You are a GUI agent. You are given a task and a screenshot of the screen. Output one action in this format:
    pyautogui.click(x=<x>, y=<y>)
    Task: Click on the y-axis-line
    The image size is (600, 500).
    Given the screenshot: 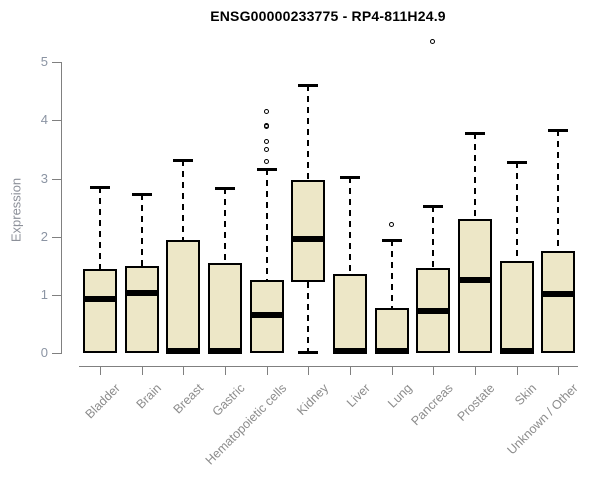 What is the action you would take?
    pyautogui.click(x=61, y=208)
    